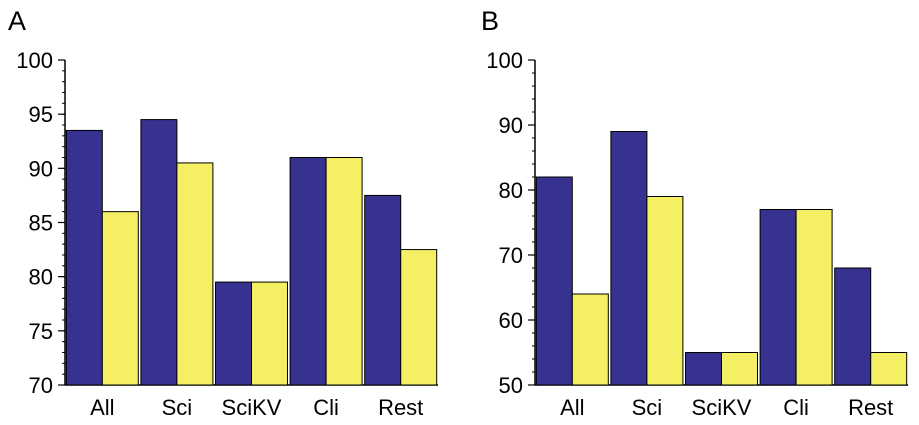  Describe the element at coordinates (665, 291) in the screenshot. I see `bar-b-sci-series2` at that location.